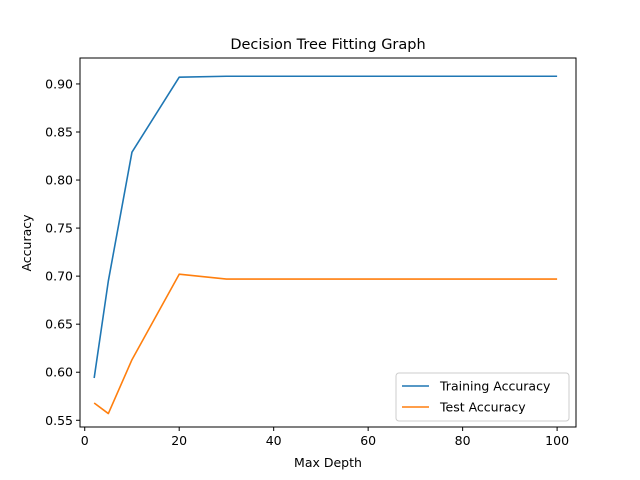  Describe the element at coordinates (328, 462) in the screenshot. I see `x-axis-label: Max Depth` at that location.